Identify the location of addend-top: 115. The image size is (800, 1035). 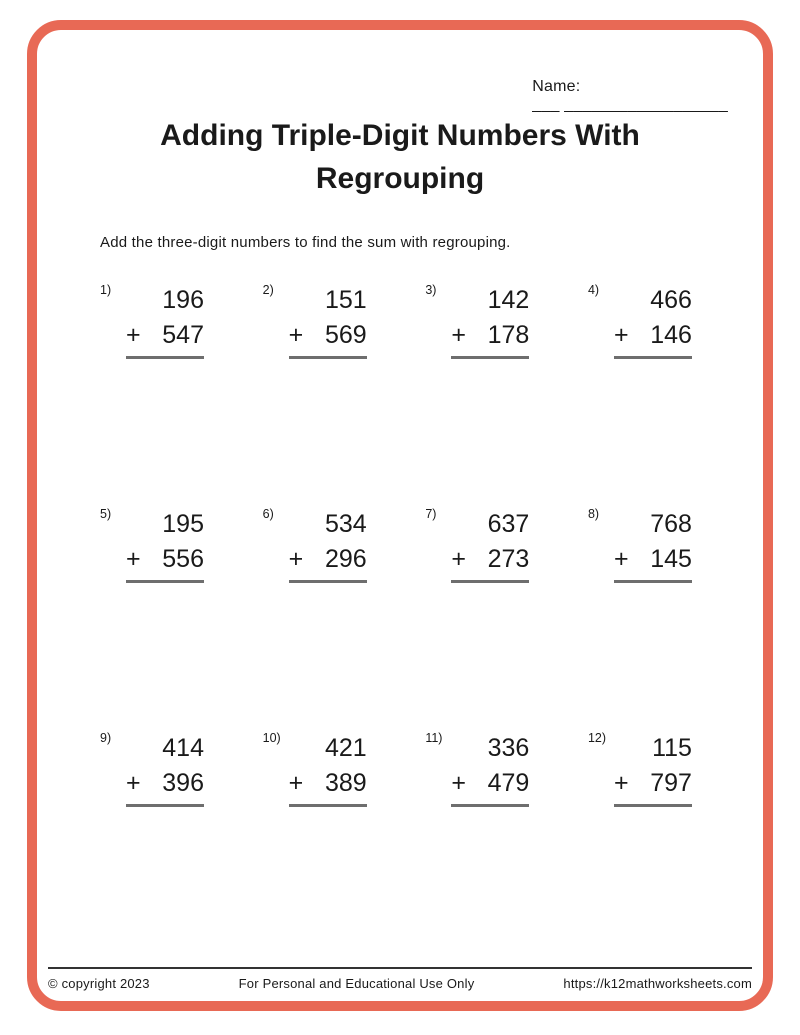
(672, 748).